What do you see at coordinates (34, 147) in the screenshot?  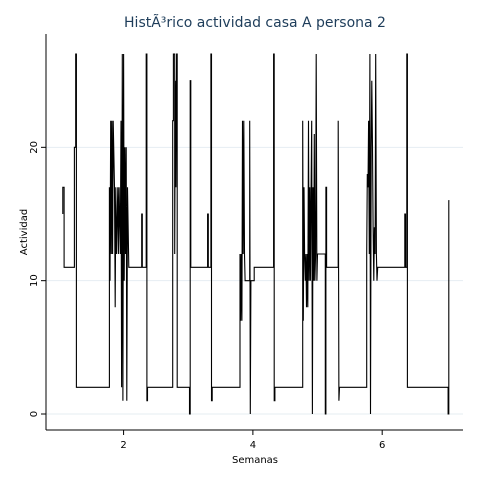 I see `y-tick-label: 20` at bounding box center [34, 147].